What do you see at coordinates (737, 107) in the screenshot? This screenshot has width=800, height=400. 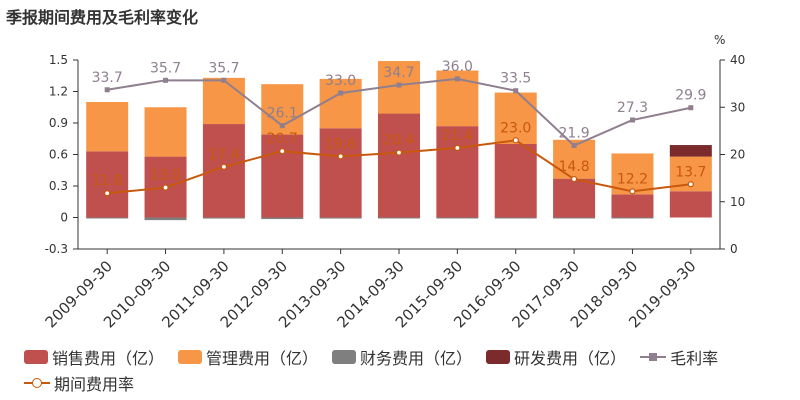 I see `y-tick-label-right: 30` at bounding box center [737, 107].